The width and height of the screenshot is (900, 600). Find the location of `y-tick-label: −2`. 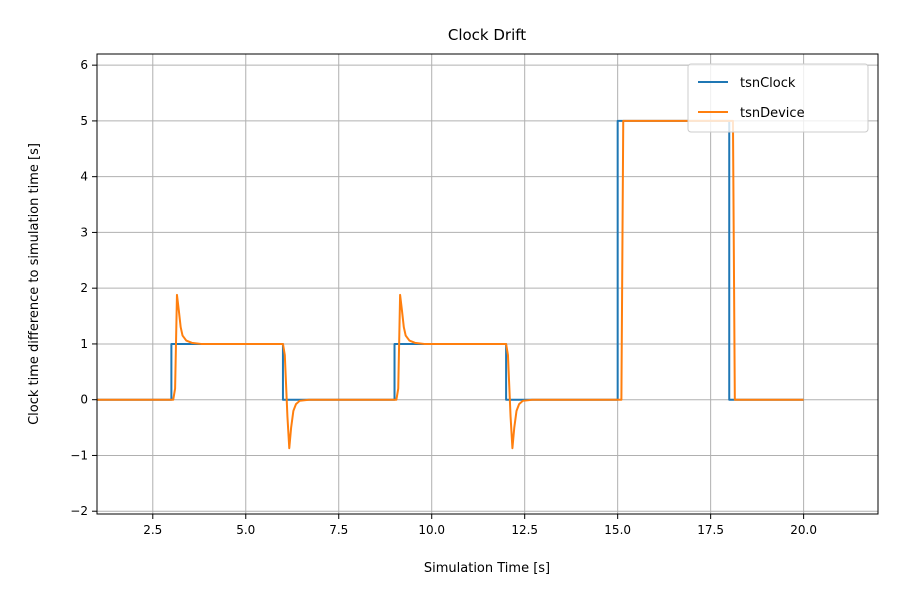

y-tick-label: −2 is located at coordinates (79, 511).